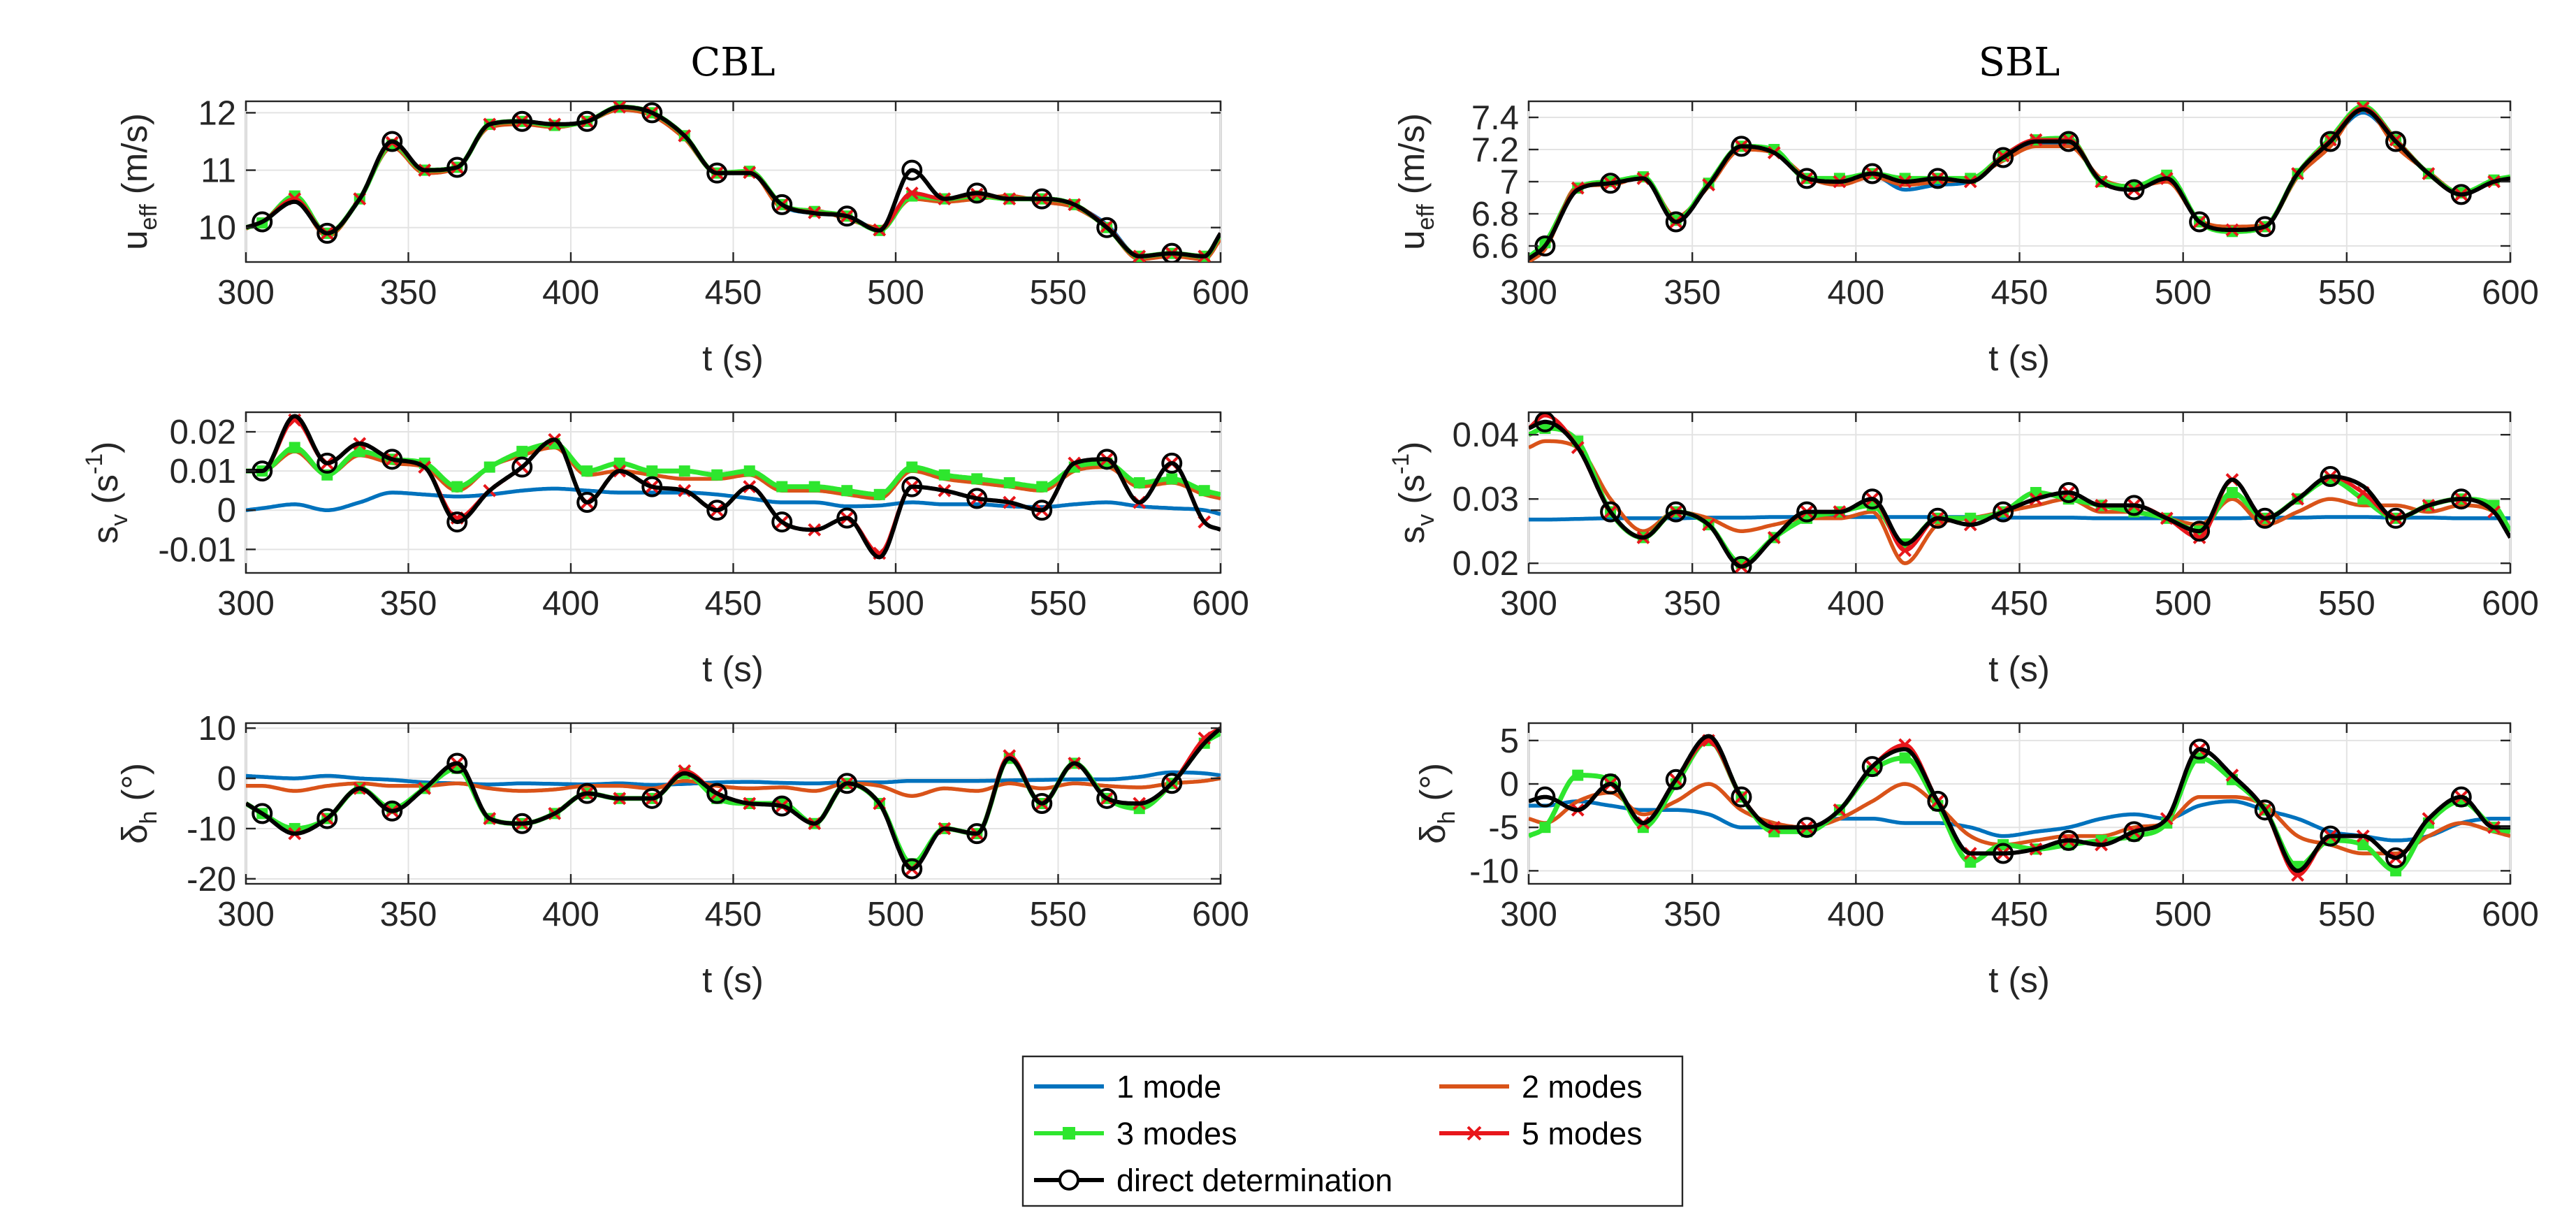  I want to click on series-sbl-ueff, so click(2019, 181).